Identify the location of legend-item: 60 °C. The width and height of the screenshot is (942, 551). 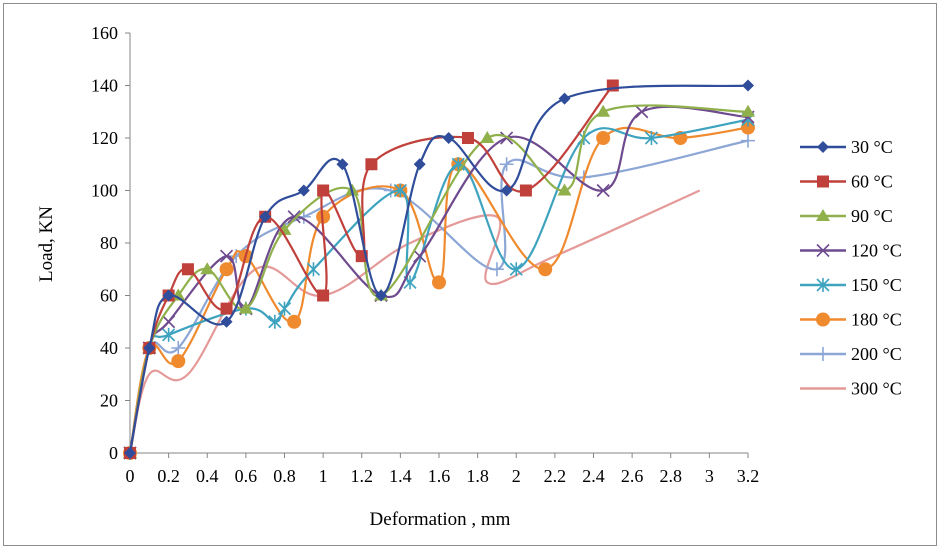
(846, 182).